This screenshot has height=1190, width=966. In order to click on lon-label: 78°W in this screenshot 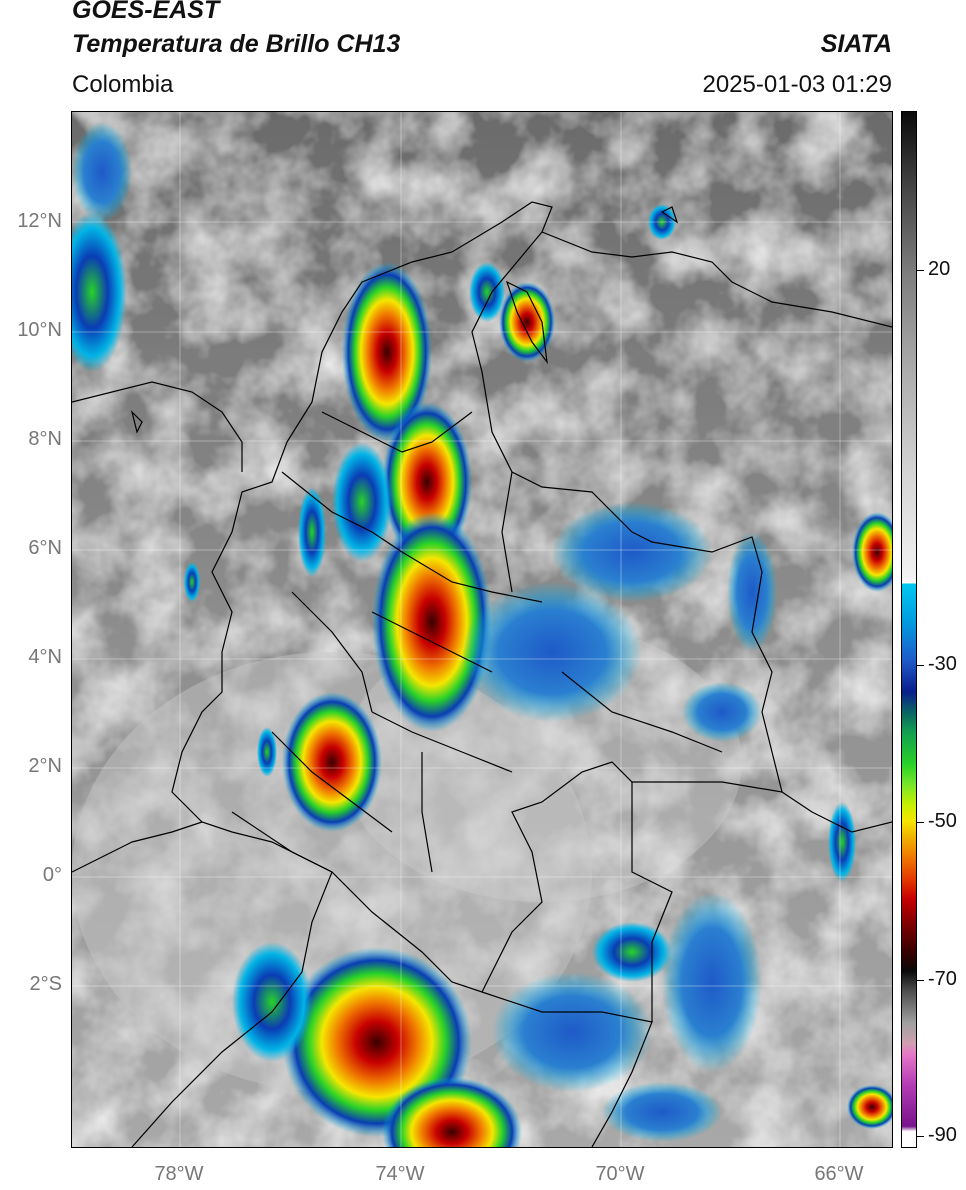, I will do `click(179, 1174)`.